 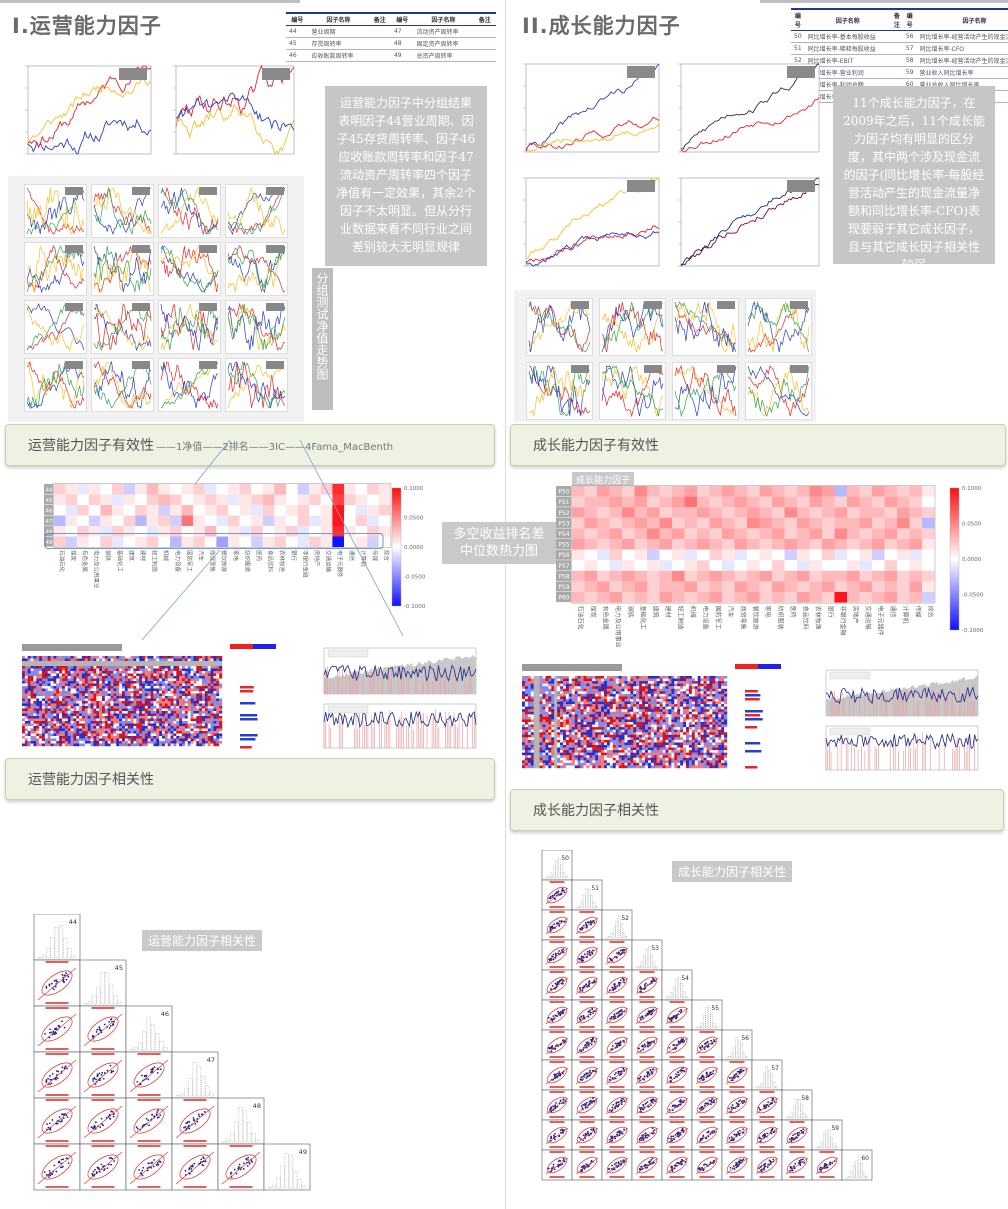 What do you see at coordinates (250, 779) in the screenshot?
I see `left-corr-bar: 运营能力因子相关性` at bounding box center [250, 779].